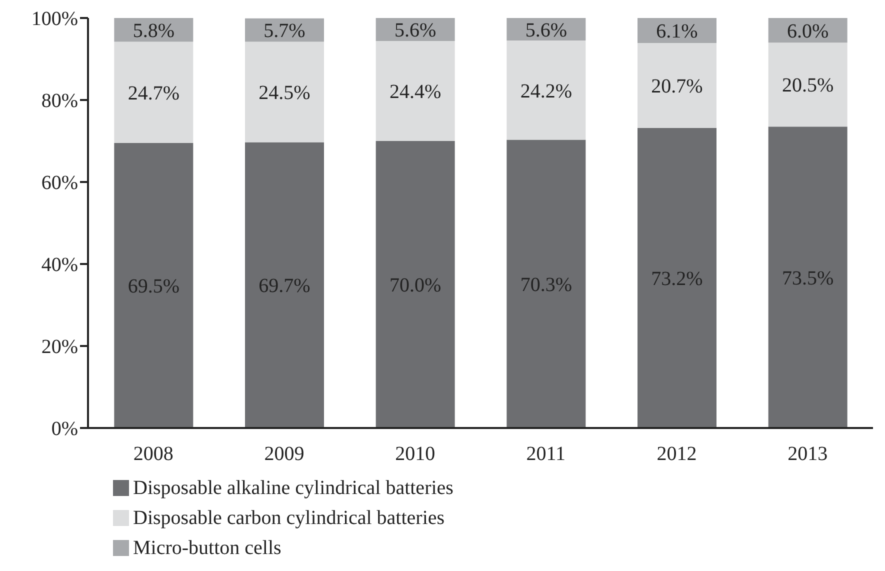  I want to click on data-label: 70.3%, so click(546, 285).